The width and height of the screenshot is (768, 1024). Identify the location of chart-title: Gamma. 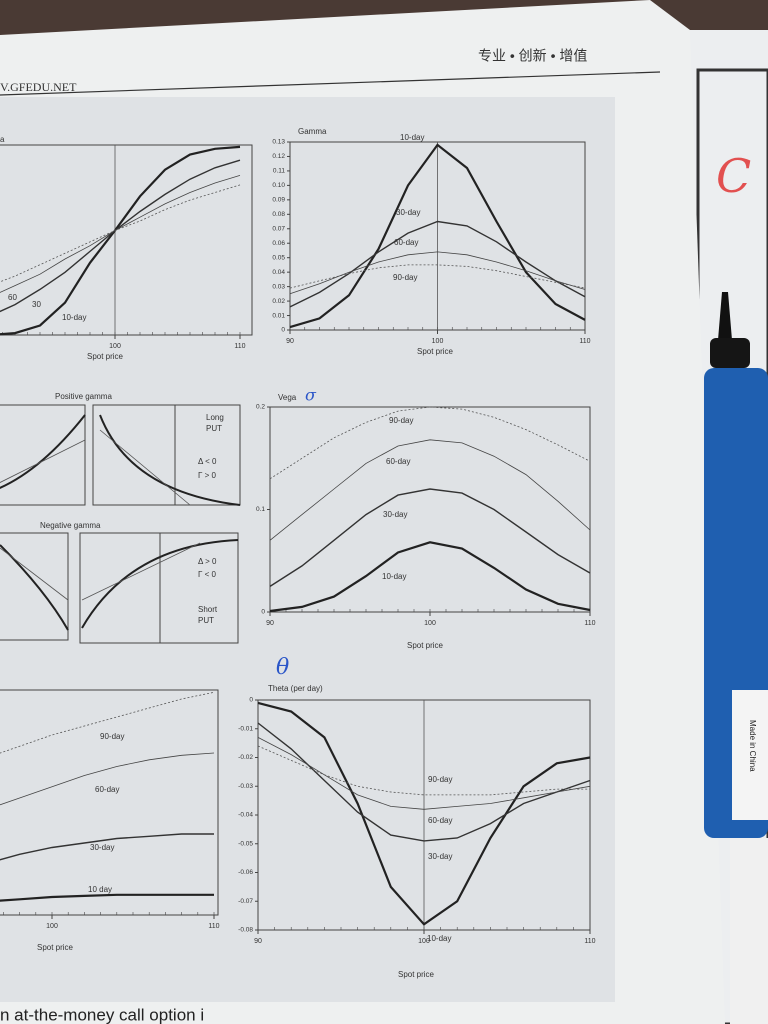
(312, 131).